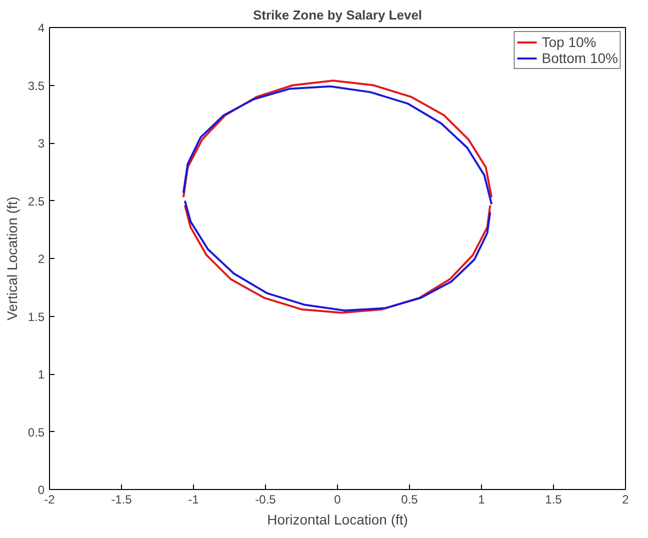 Image resolution: width=648 pixels, height=538 pixels. Describe the element at coordinates (580, 58) in the screenshot. I see `legend-label: Bottom 10%` at that location.